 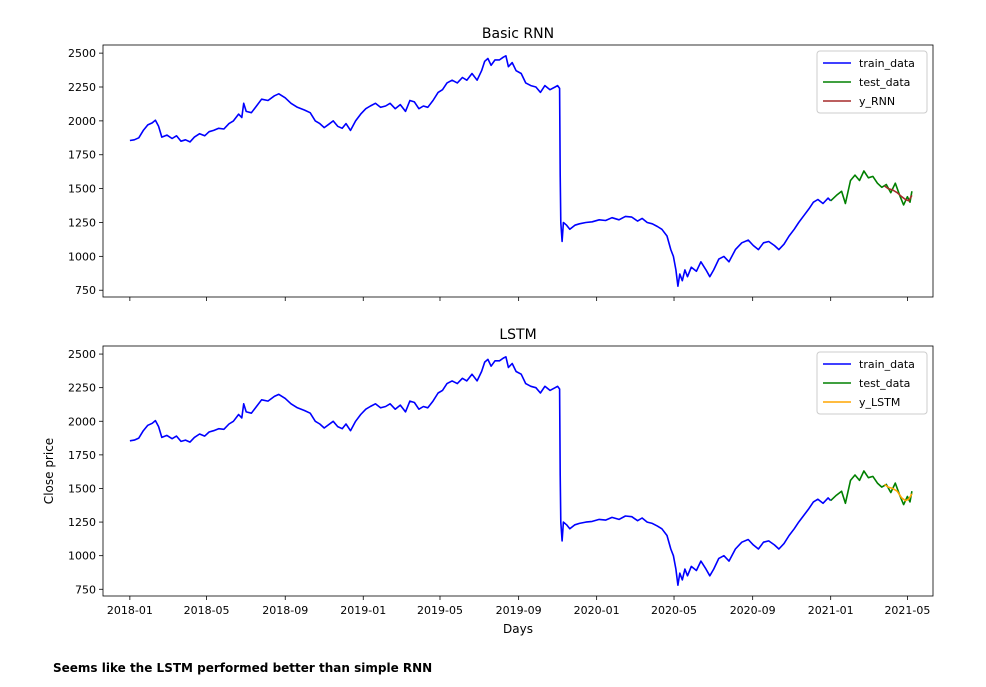 I want to click on chart2-ytick-label: 2500, so click(x=82, y=354).